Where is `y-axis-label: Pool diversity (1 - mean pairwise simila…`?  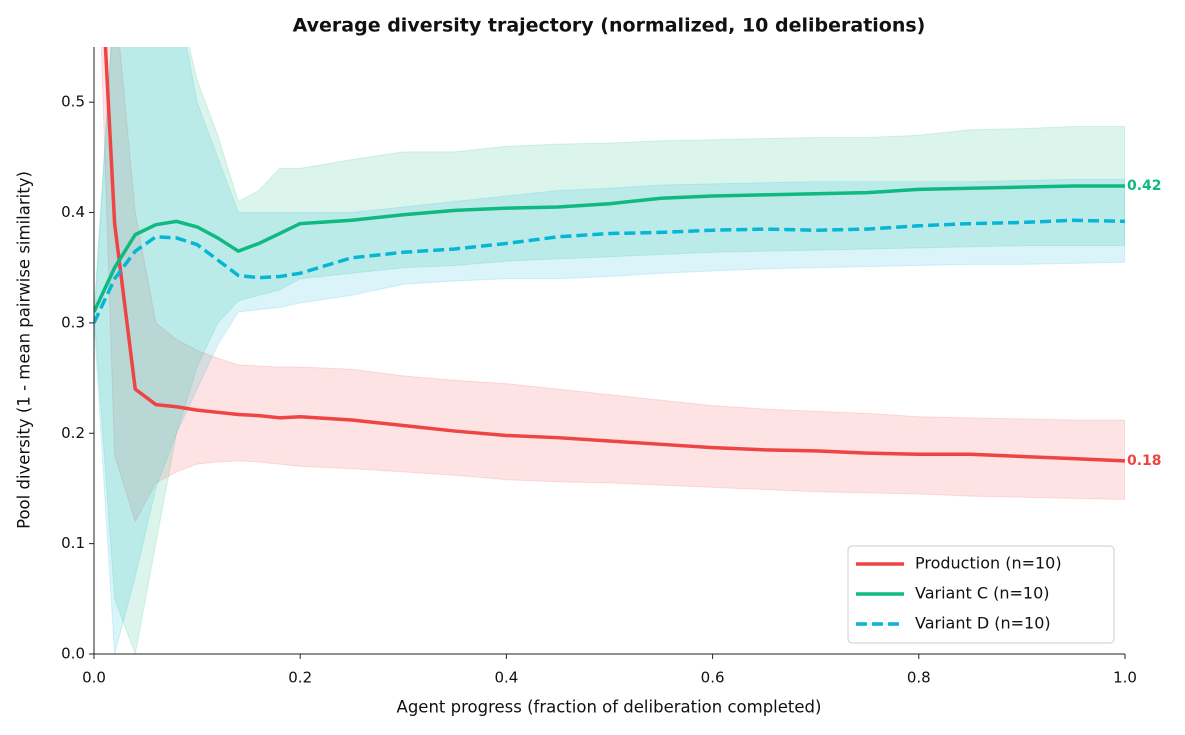
y-axis-label: Pool diversity (1 - mean pairwise simila… is located at coordinates (24, 350).